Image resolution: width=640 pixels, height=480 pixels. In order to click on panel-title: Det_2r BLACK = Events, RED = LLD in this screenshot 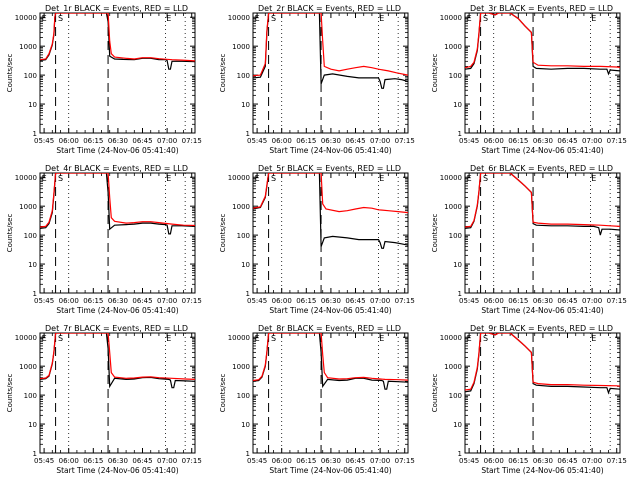, I will do `click(329, 8)`.